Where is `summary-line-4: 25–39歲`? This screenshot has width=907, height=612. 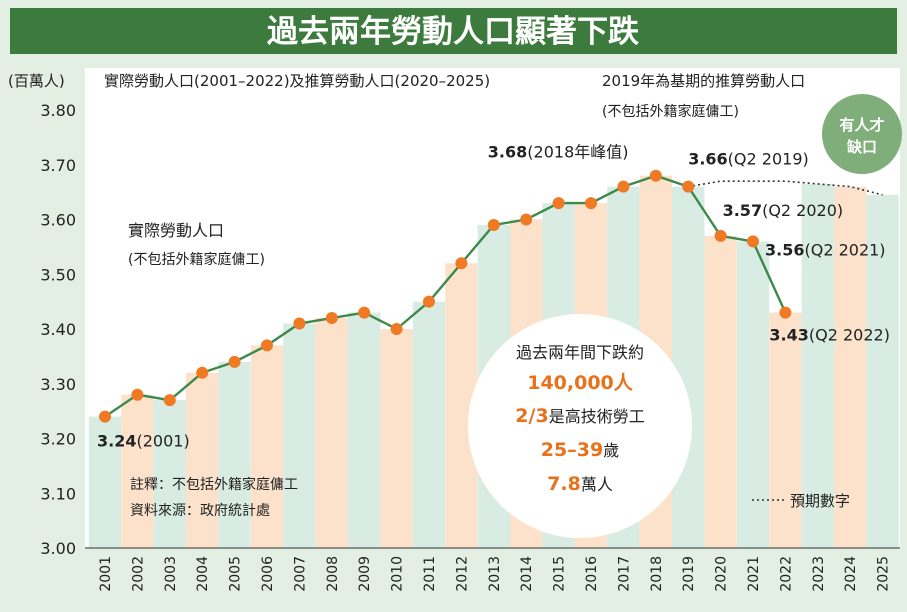 summary-line-4: 25–39歲 is located at coordinates (580, 450).